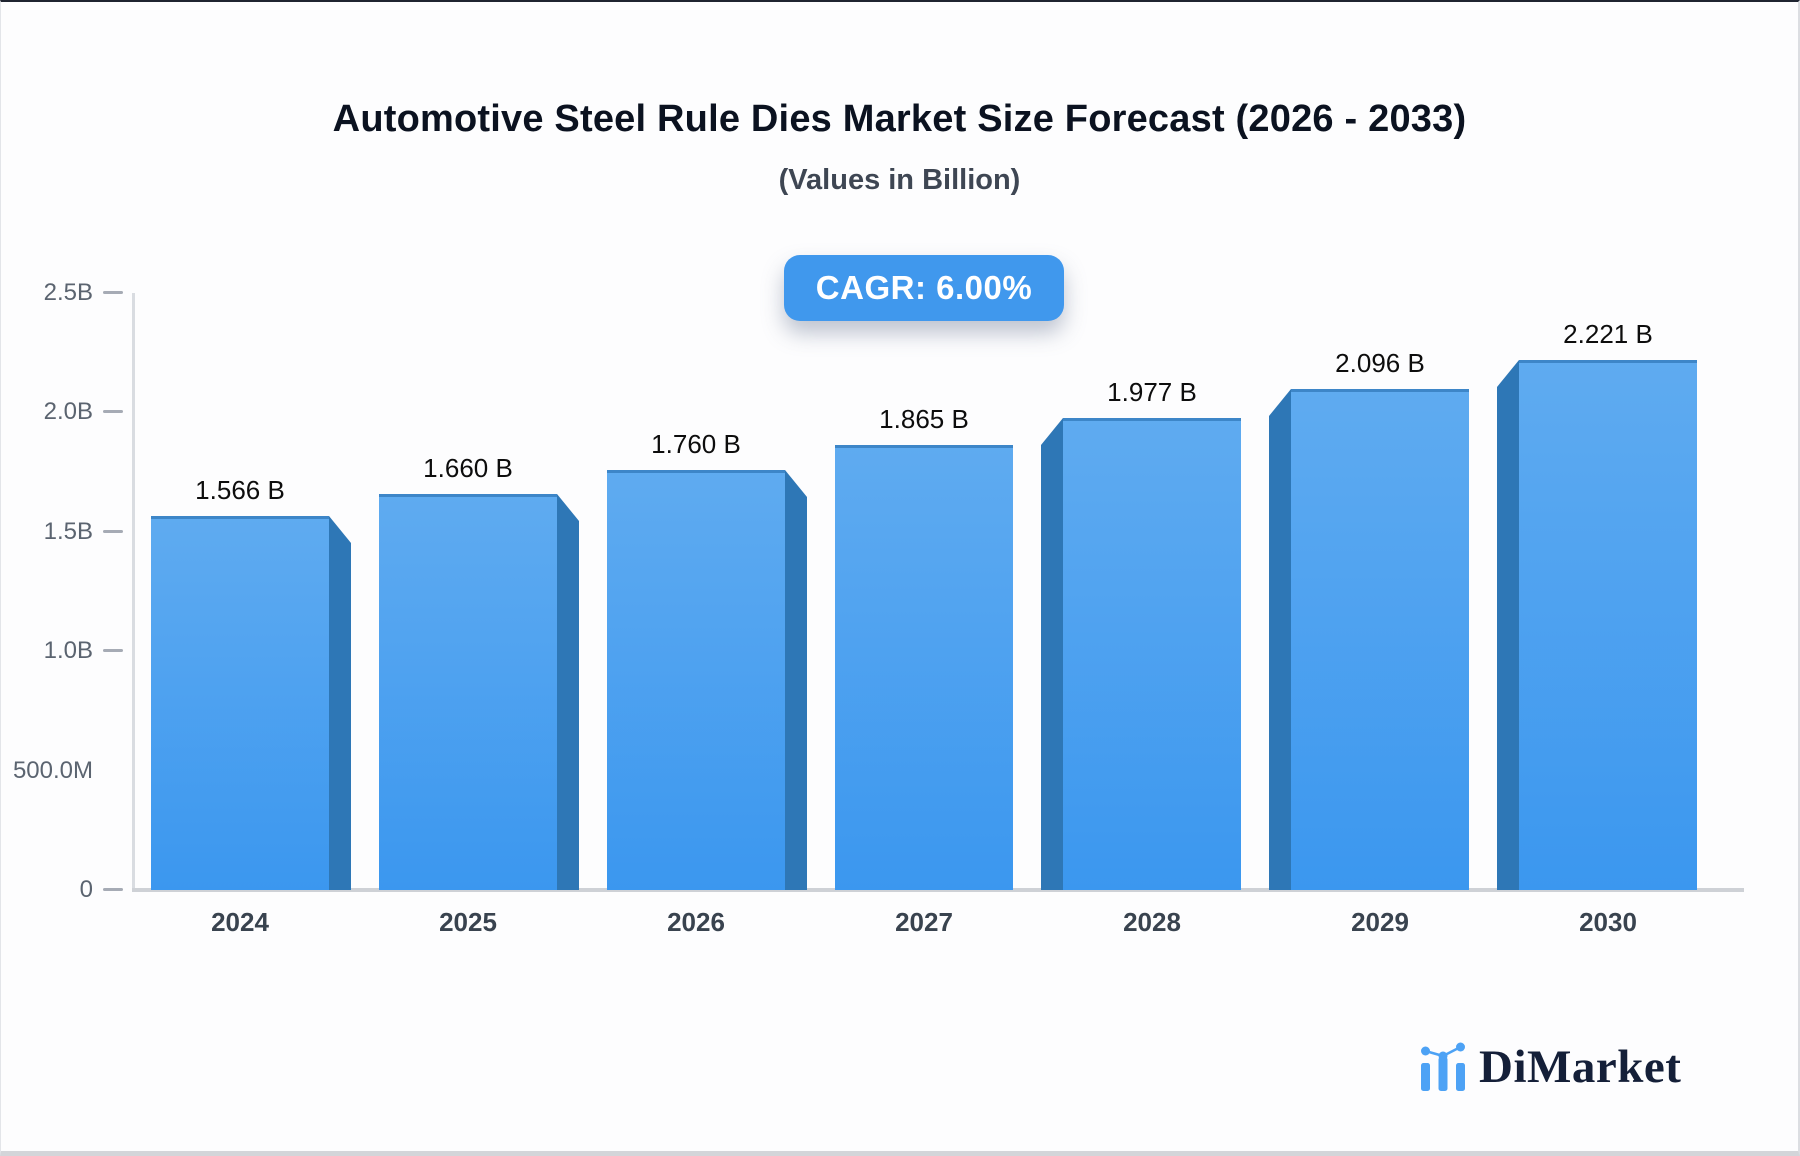  I want to click on y-axis-label: 1.0B, so click(68, 650).